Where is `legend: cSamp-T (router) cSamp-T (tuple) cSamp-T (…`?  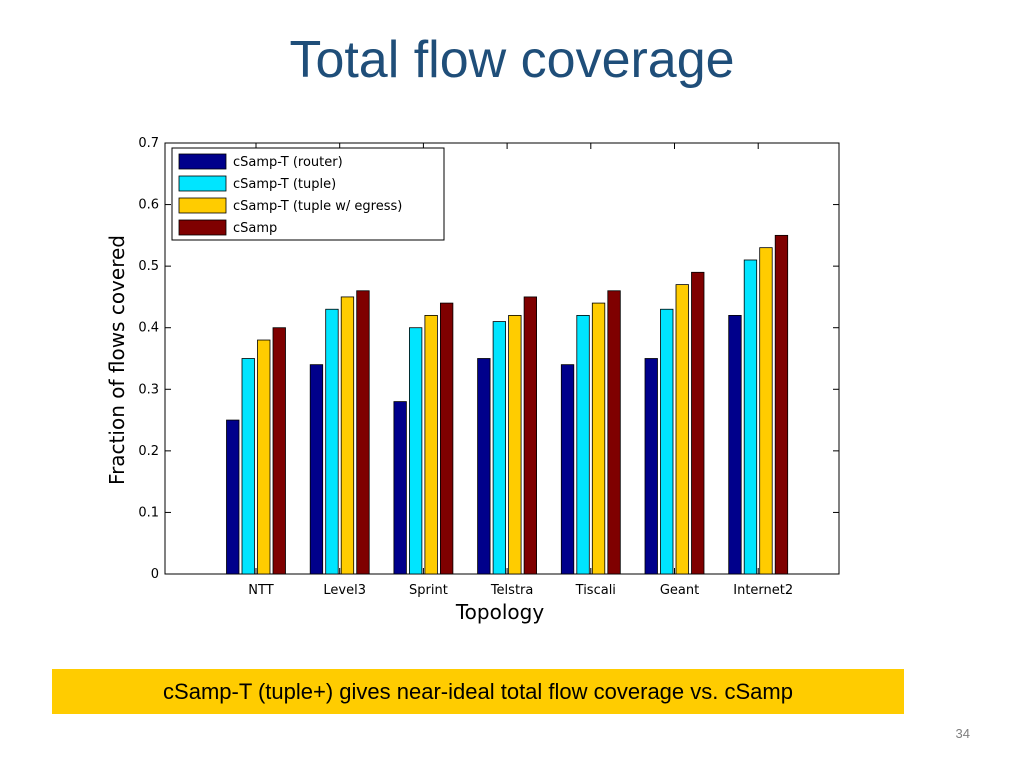
legend: cSamp-T (router) cSamp-T (tuple) cSamp-T (… is located at coordinates (308, 194).